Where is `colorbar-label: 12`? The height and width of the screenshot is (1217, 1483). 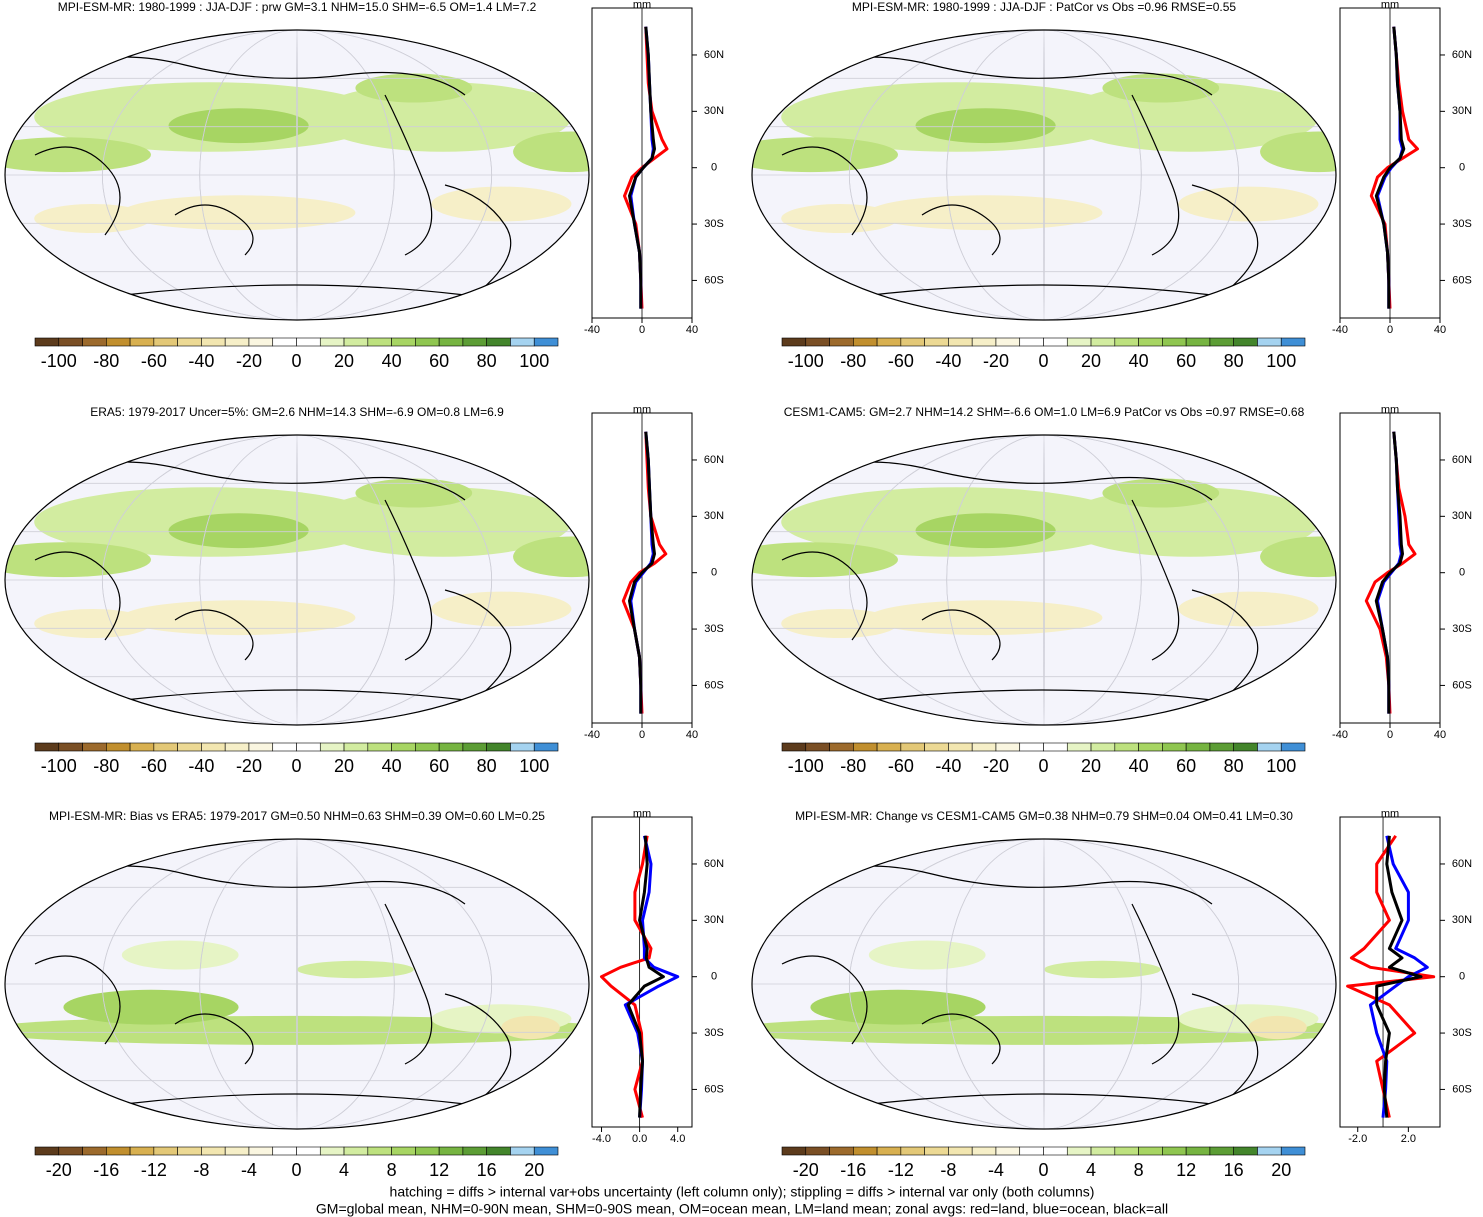
colorbar-label: 12 is located at coordinates (1186, 1170).